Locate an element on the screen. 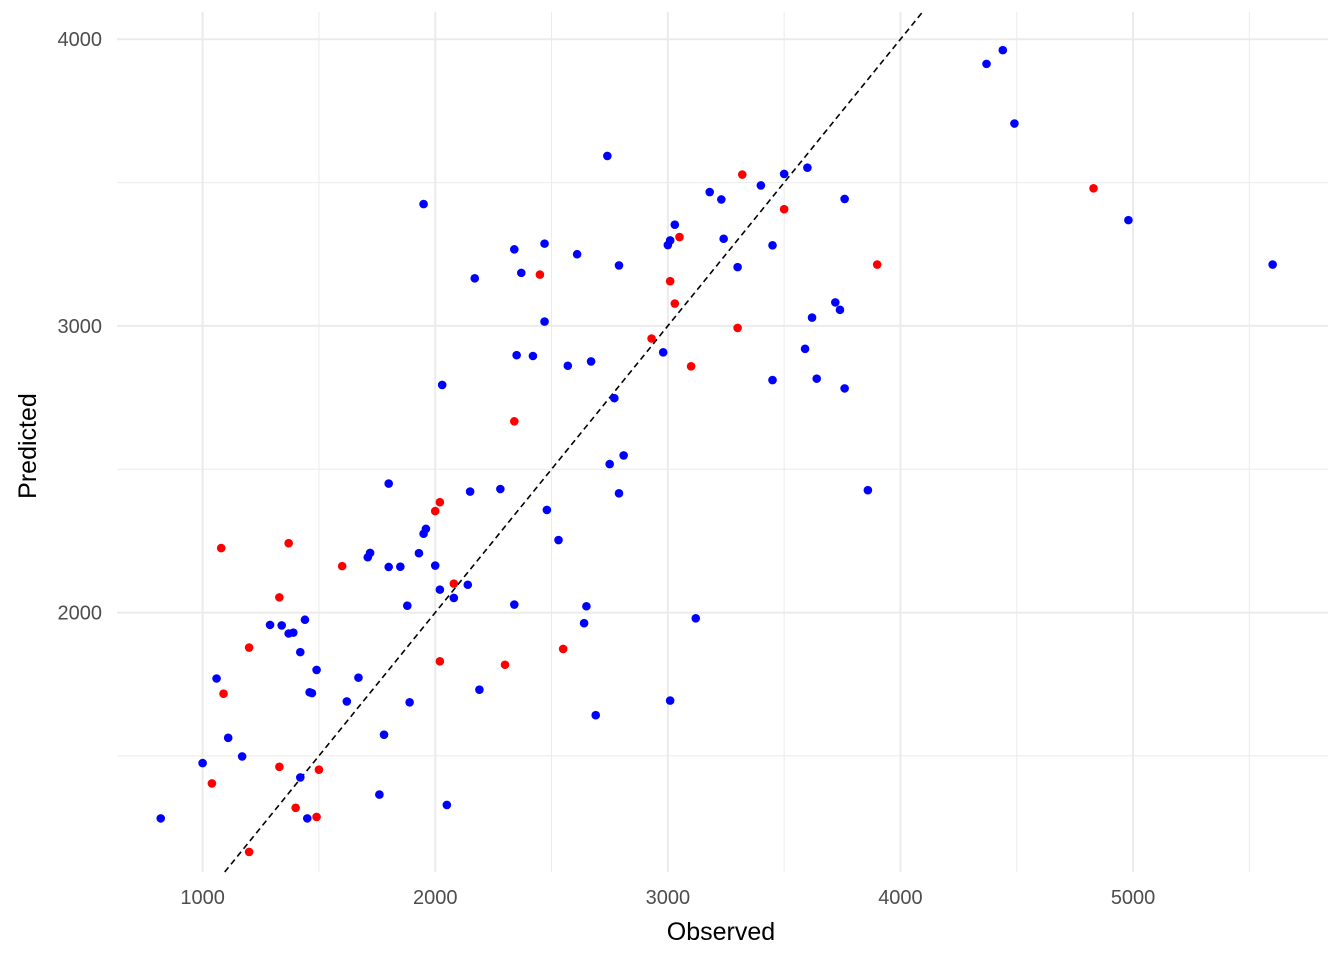 This screenshot has width=1344, height=960. y-axis-title: Predicted is located at coordinates (28, 446).